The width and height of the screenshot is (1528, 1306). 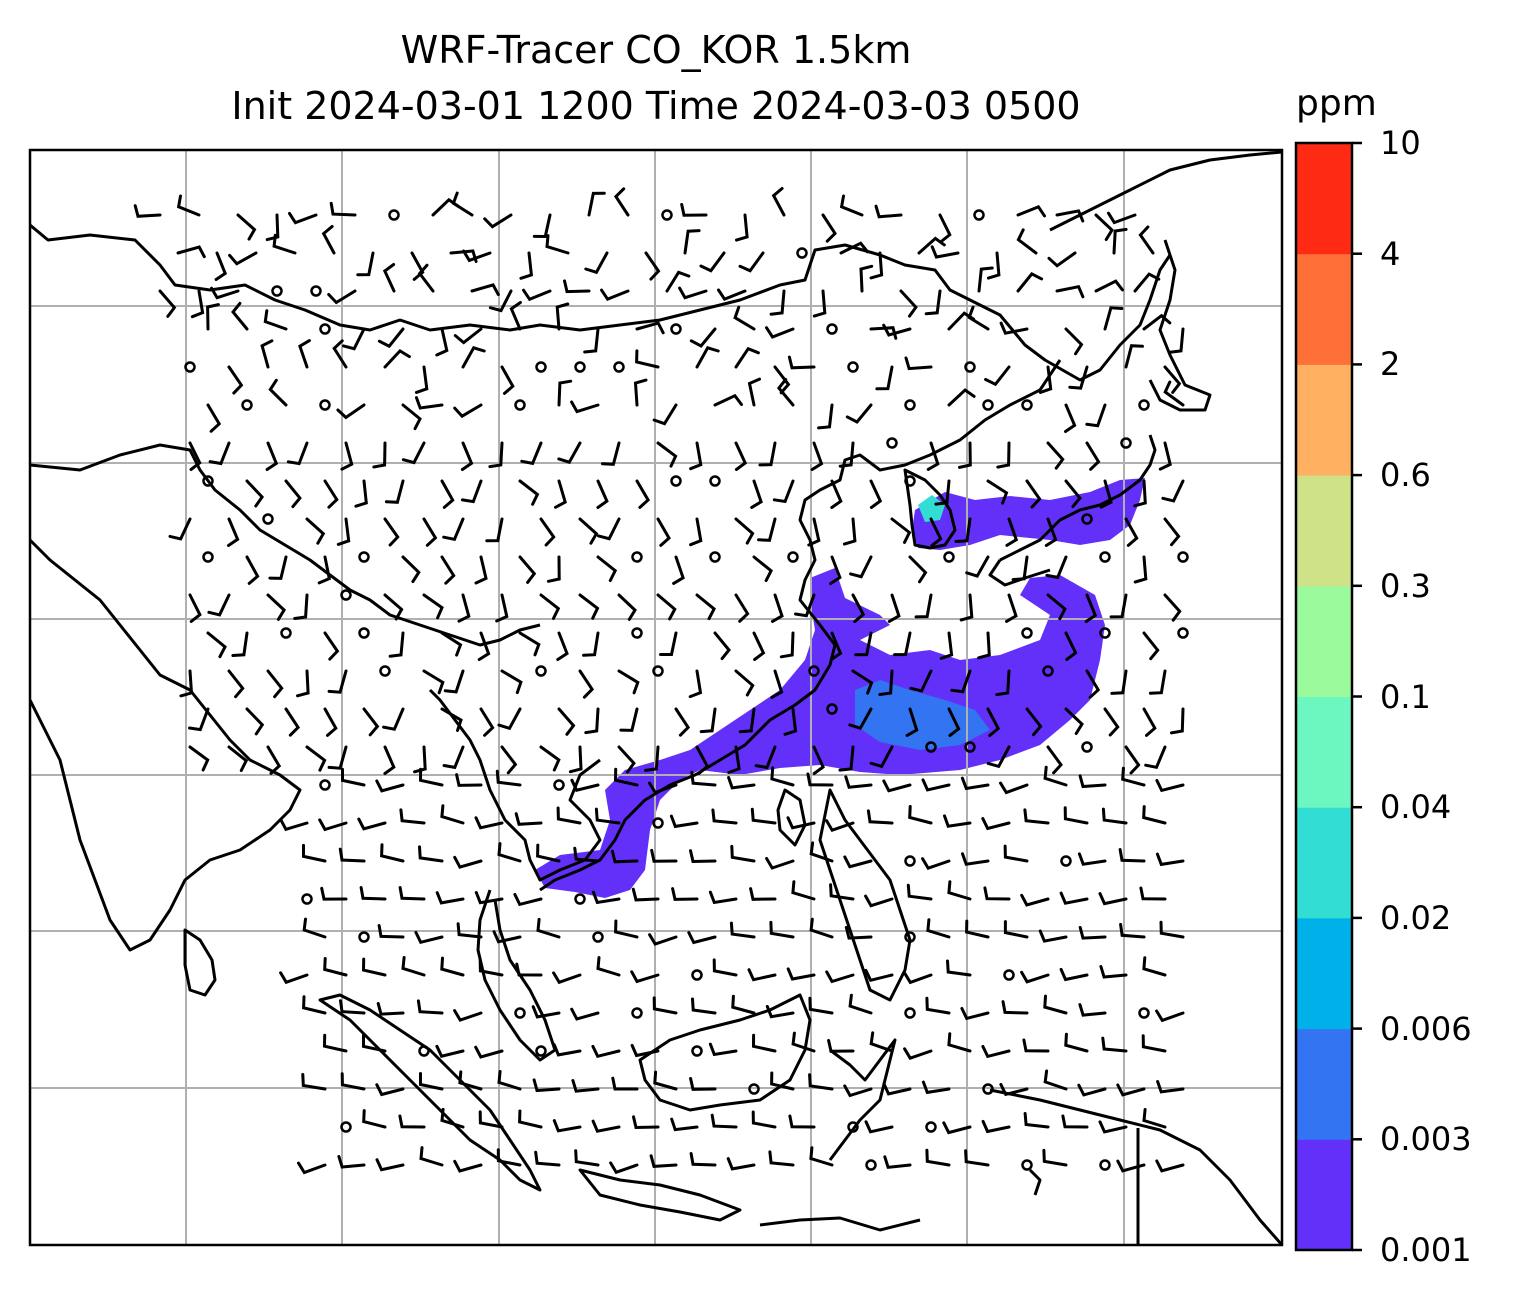 What do you see at coordinates (1072, 510) in the screenshot?
I see `coastline-japan` at bounding box center [1072, 510].